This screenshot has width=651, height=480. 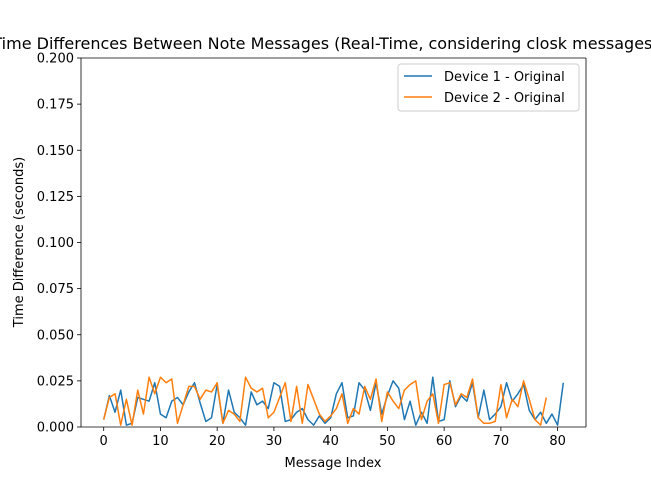 What do you see at coordinates (55, 289) in the screenshot?
I see `y-tick-label: 0.075` at bounding box center [55, 289].